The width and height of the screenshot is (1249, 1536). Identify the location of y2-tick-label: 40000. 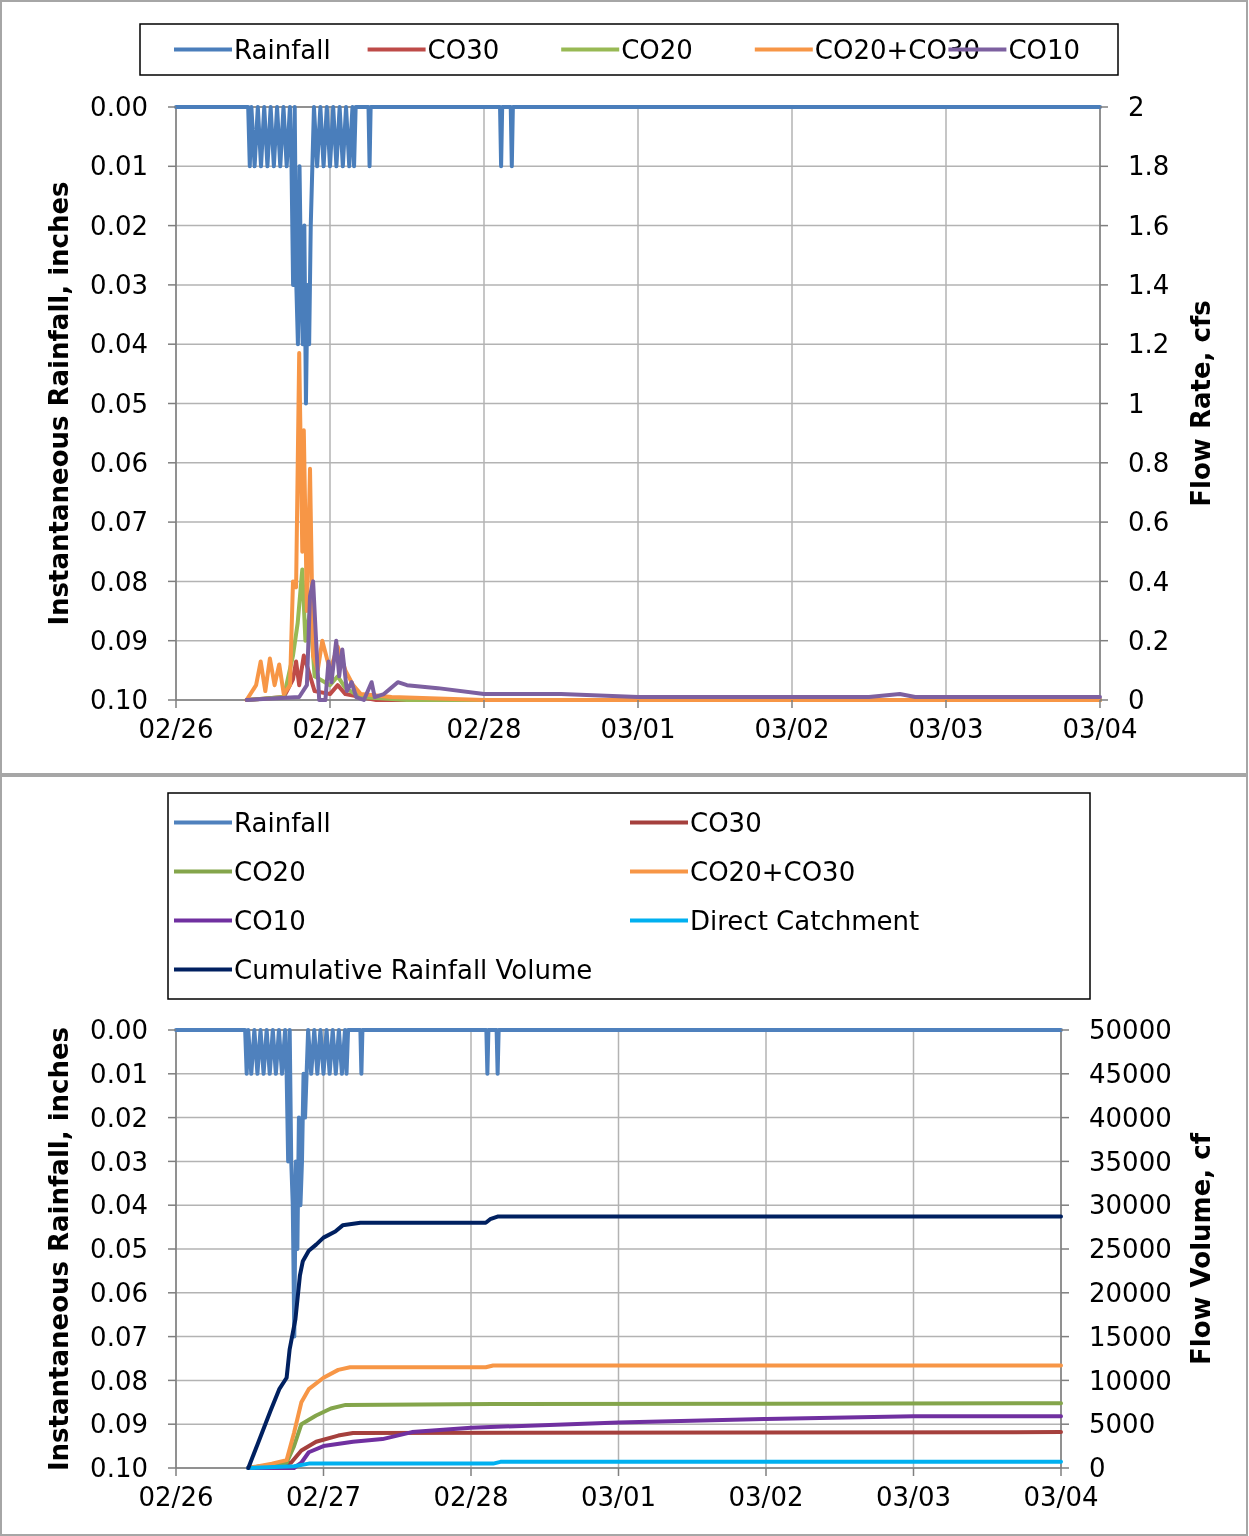
(1130, 1117).